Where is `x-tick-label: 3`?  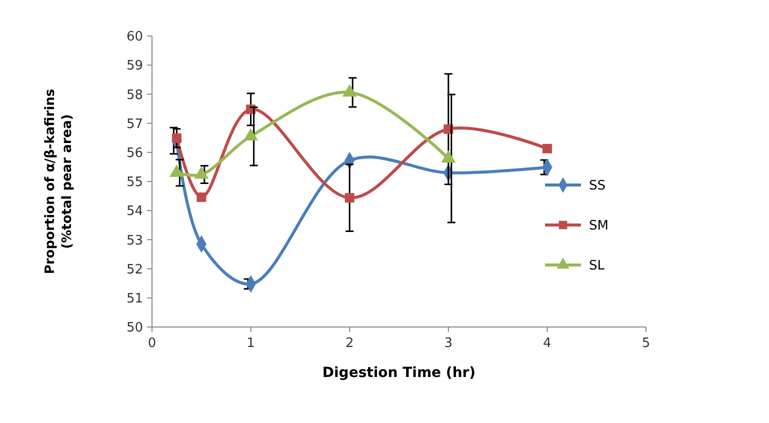
x-tick-label: 3 is located at coordinates (448, 343).